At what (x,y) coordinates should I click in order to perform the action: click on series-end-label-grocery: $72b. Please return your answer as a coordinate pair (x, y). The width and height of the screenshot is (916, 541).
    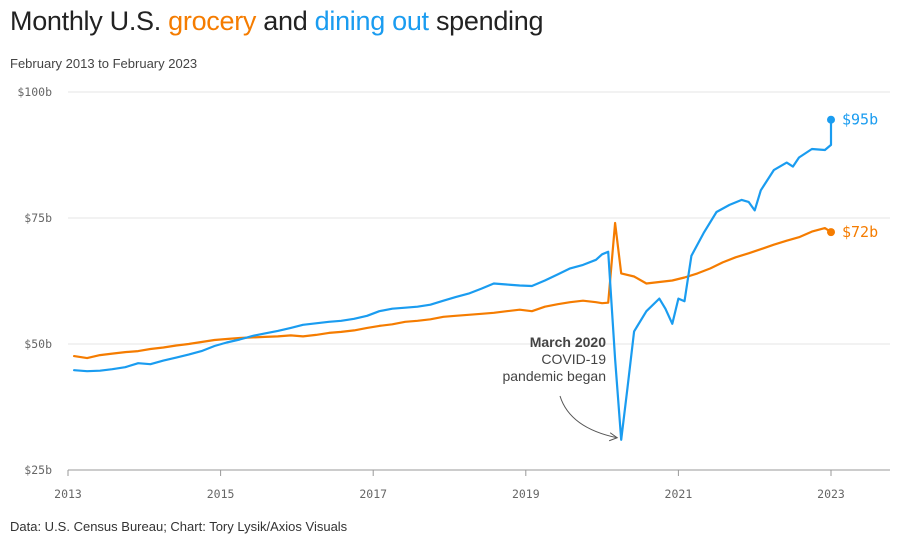
    Looking at the image, I should click on (860, 232).